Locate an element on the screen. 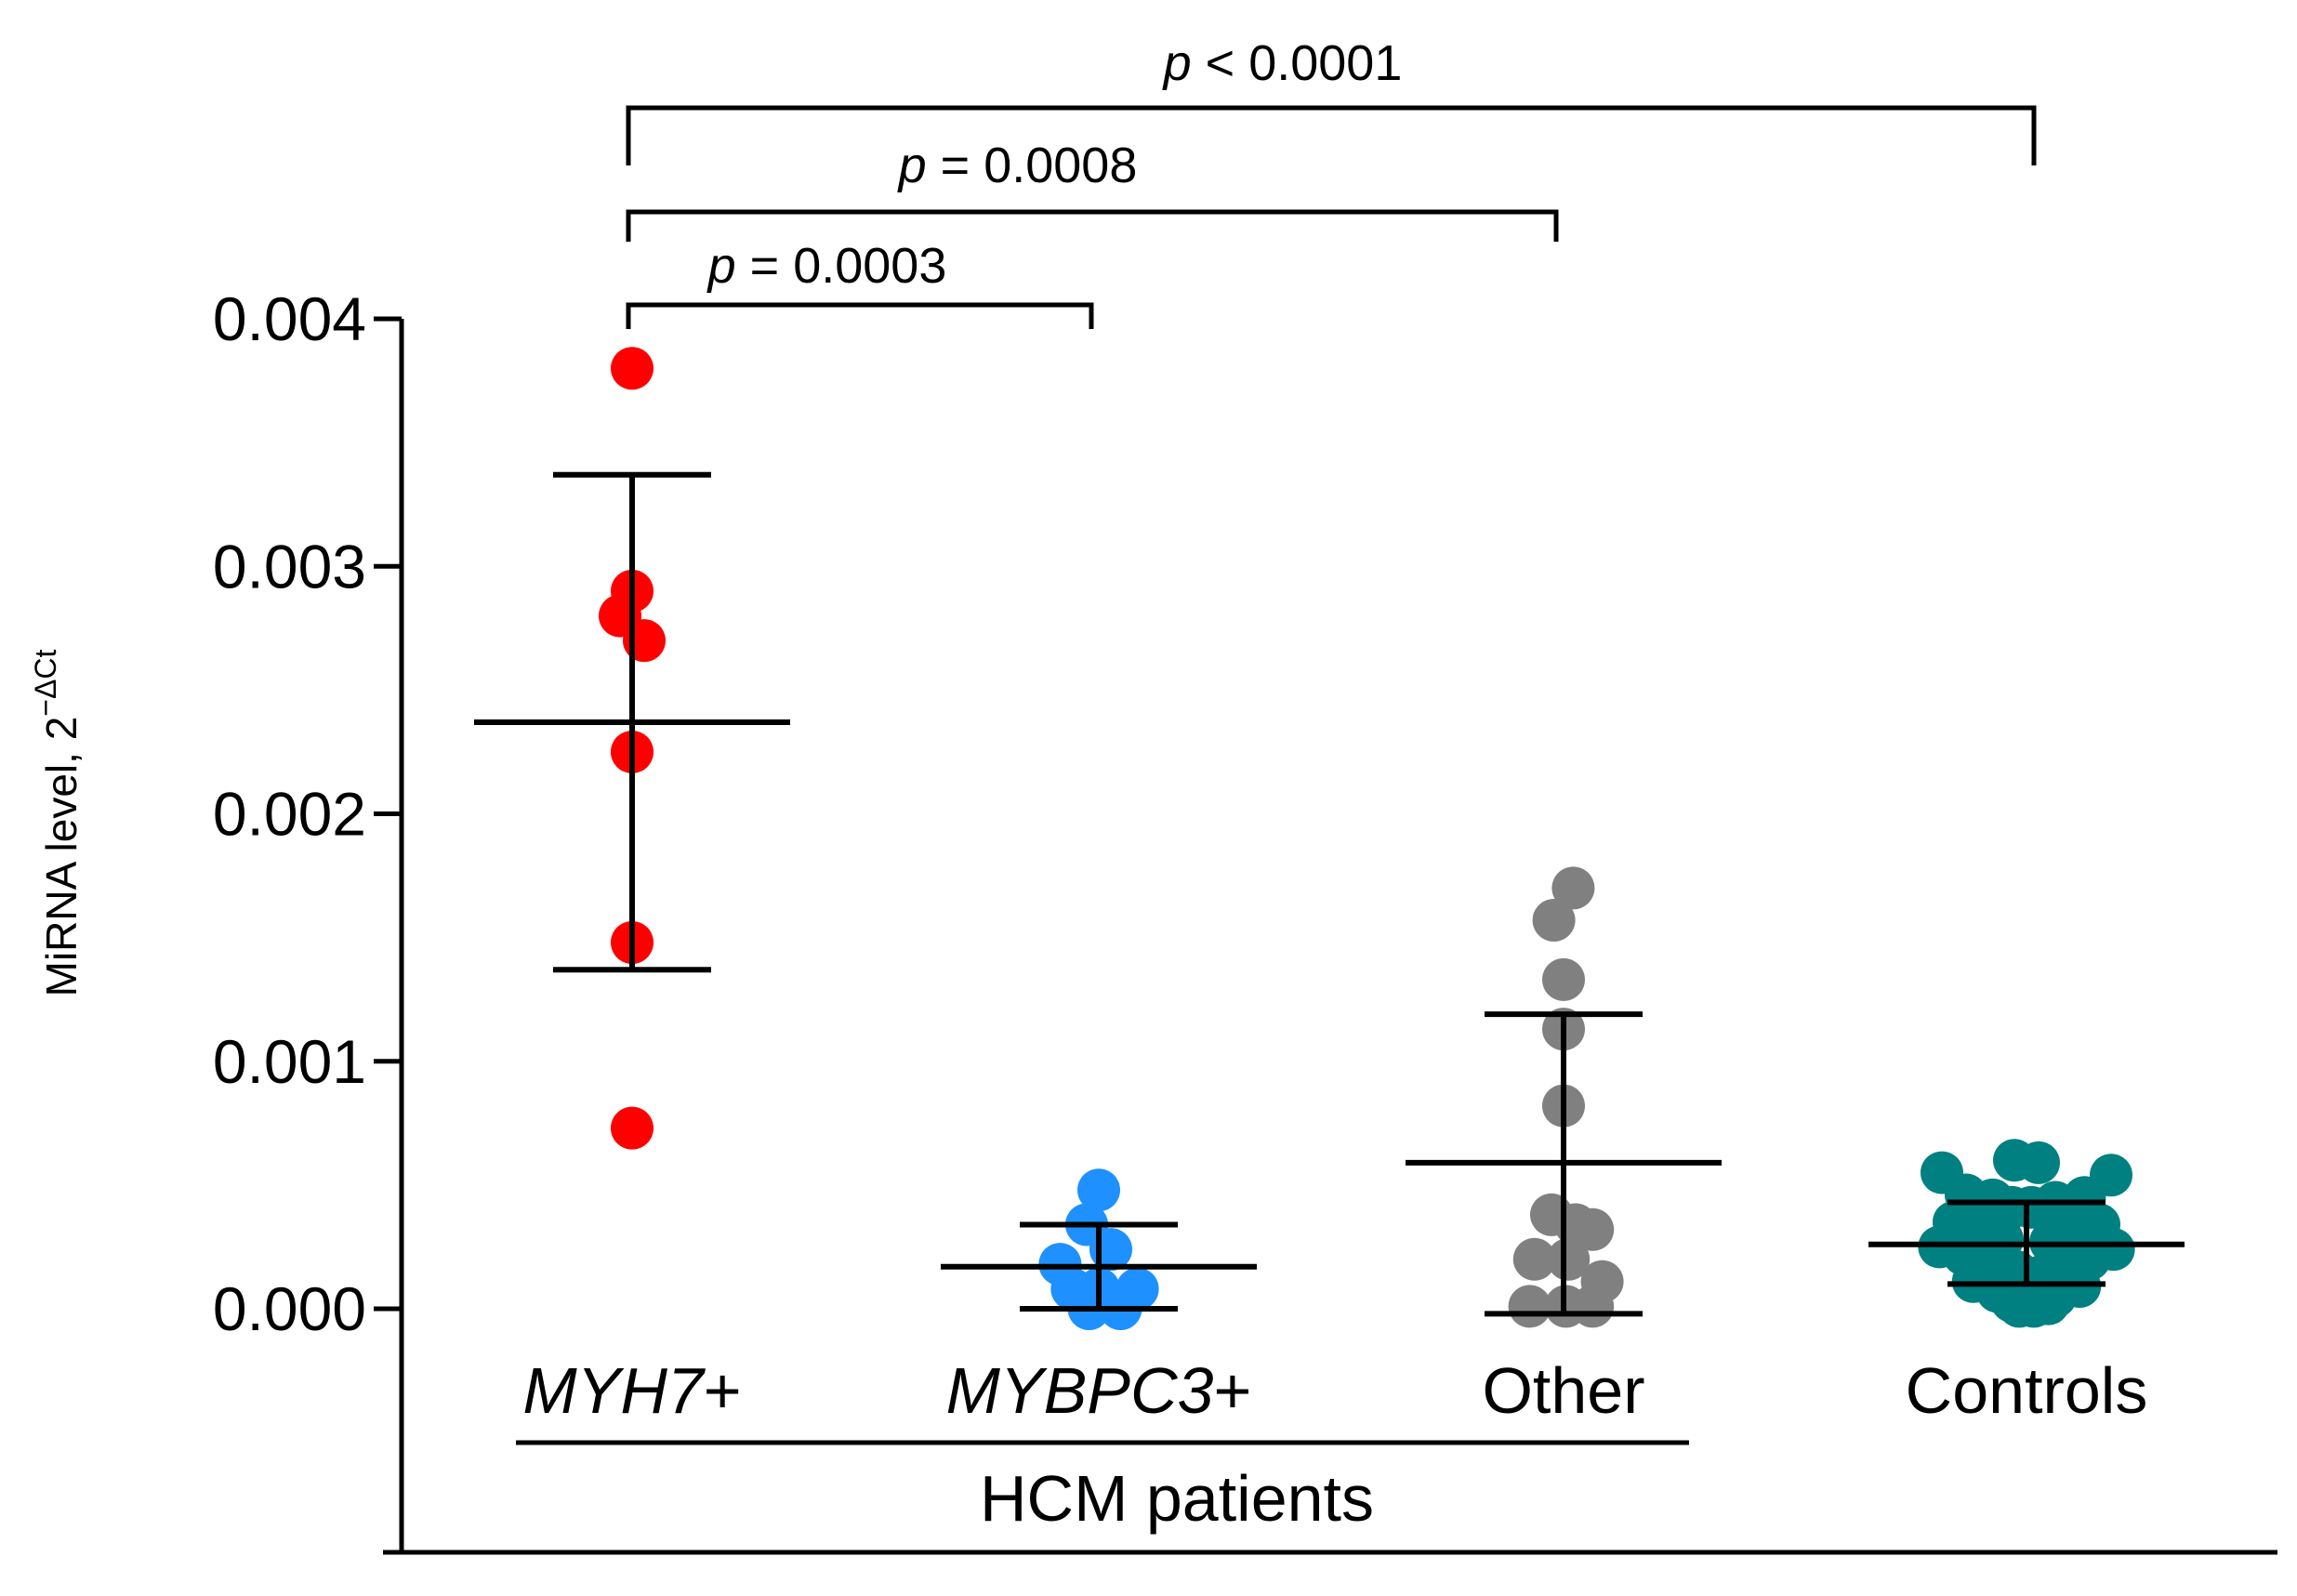  category-label-text: Other is located at coordinates (1563, 1390).